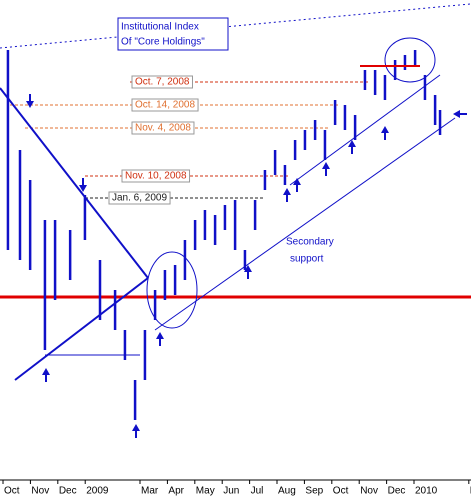 Image resolution: width=471 pixels, height=499 pixels. Describe the element at coordinates (205, 491) in the screenshot. I see `x-tick-label: May` at that location.